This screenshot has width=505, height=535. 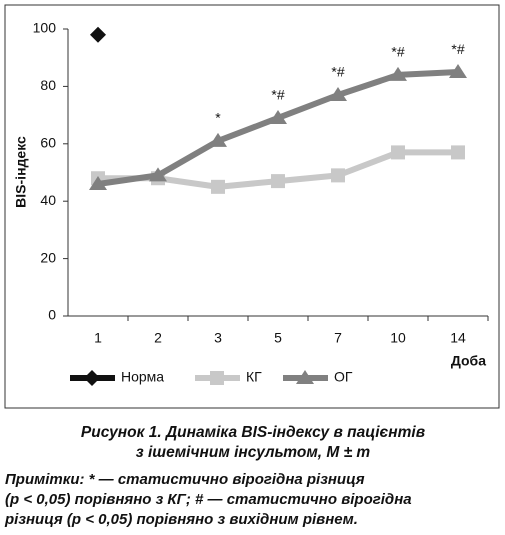 I want to click on legend-label: ОГ, so click(x=343, y=377).